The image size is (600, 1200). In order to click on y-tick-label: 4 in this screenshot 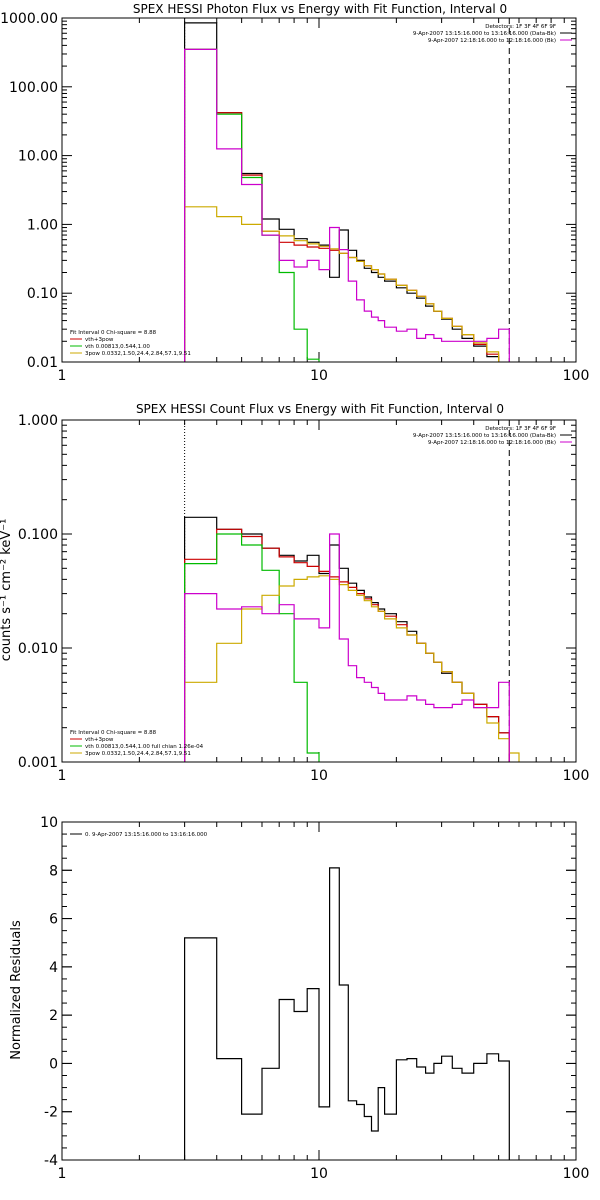, I will do `click(53, 968)`.